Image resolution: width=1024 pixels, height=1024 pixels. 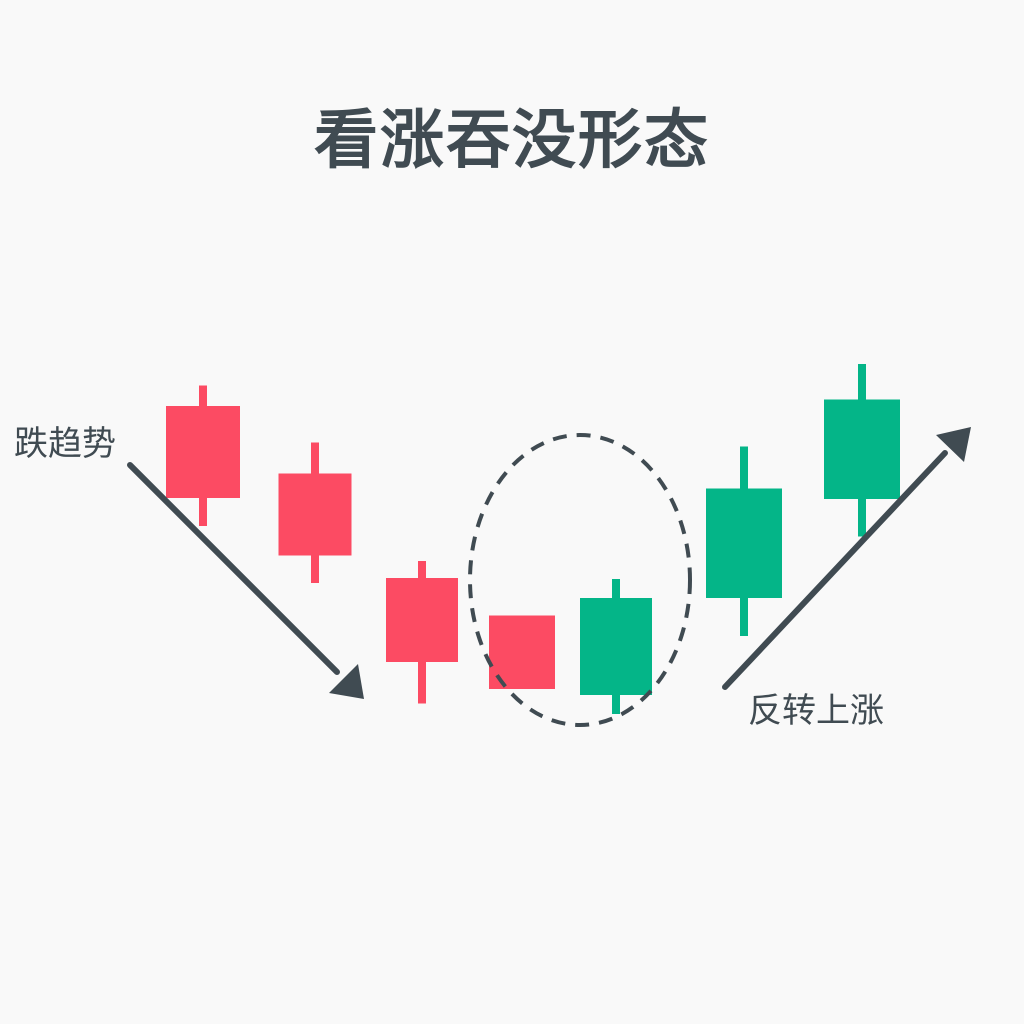 I want to click on arrow-down-right-icon, so click(x=245, y=580).